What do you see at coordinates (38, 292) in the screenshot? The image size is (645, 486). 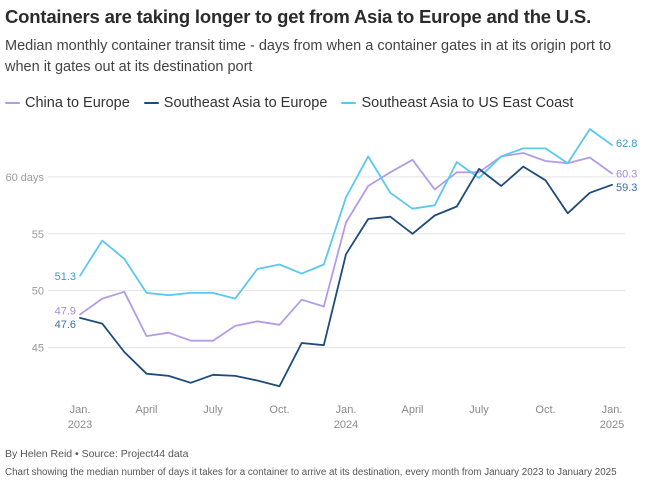 I see `y-tick-label-50: 50` at bounding box center [38, 292].